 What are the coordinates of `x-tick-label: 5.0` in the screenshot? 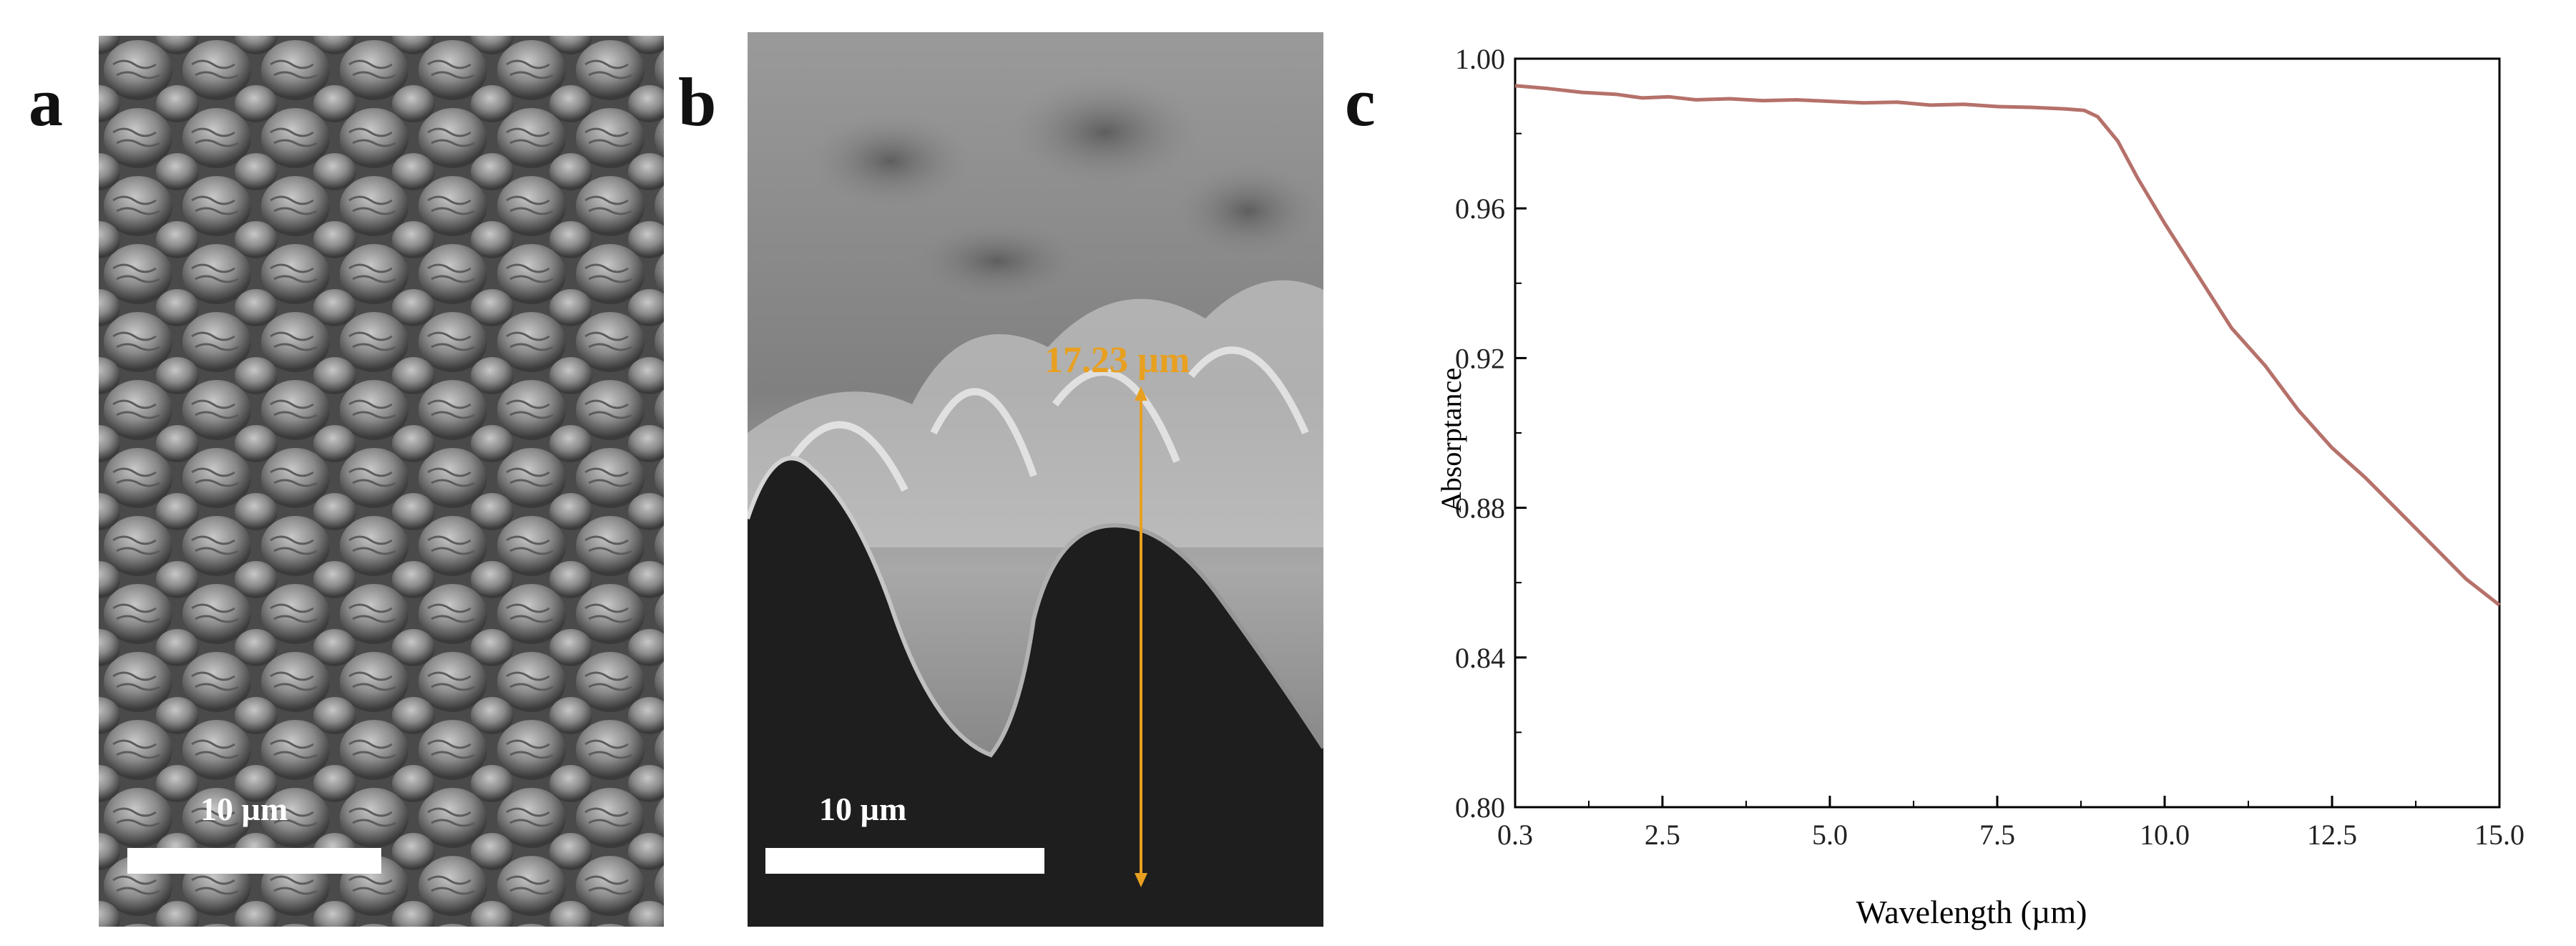 It's located at (1830, 835).